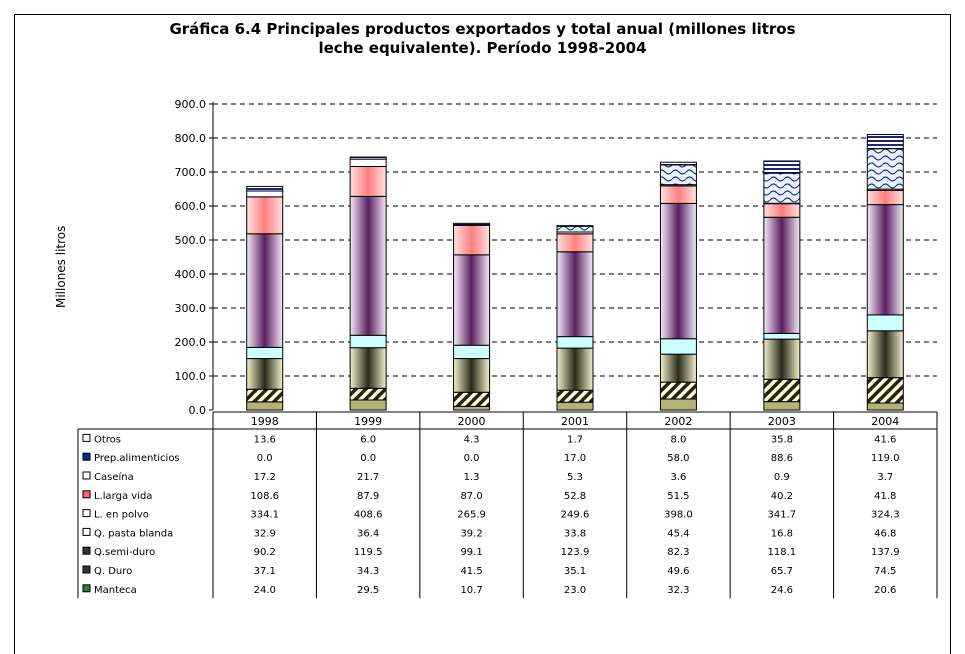 This screenshot has width=965, height=654. I want to click on data-value-label: 8.0, so click(678, 439).